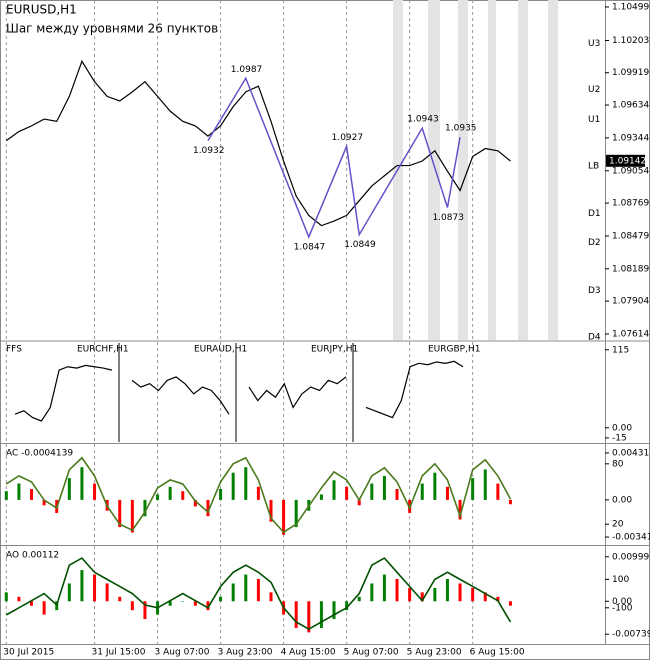  I want to click on x-tick-label: 5 Aug 07:00, so click(371, 653).